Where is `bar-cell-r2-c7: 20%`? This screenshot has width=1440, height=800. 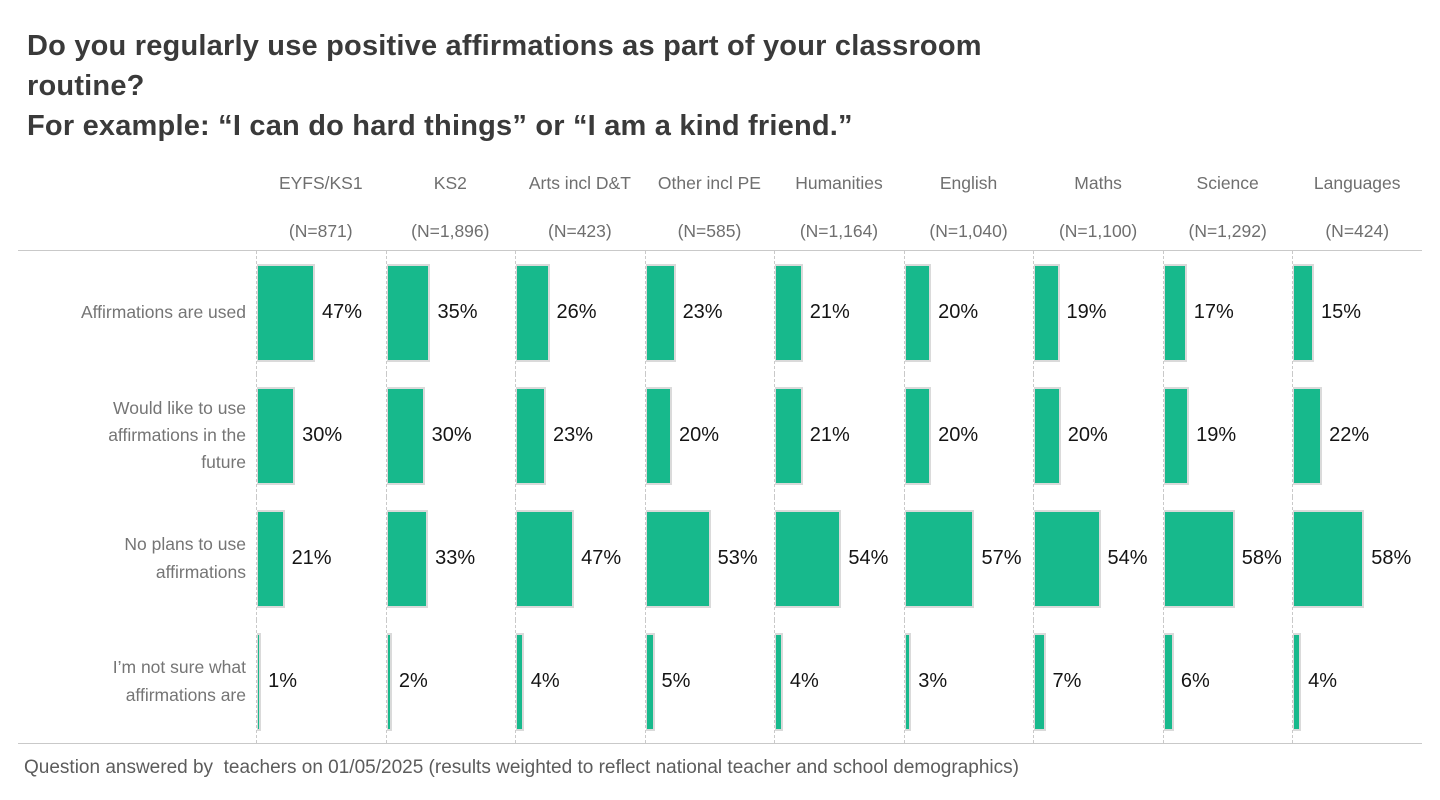
bar-cell-r2-c7: 20% is located at coordinates (1098, 435).